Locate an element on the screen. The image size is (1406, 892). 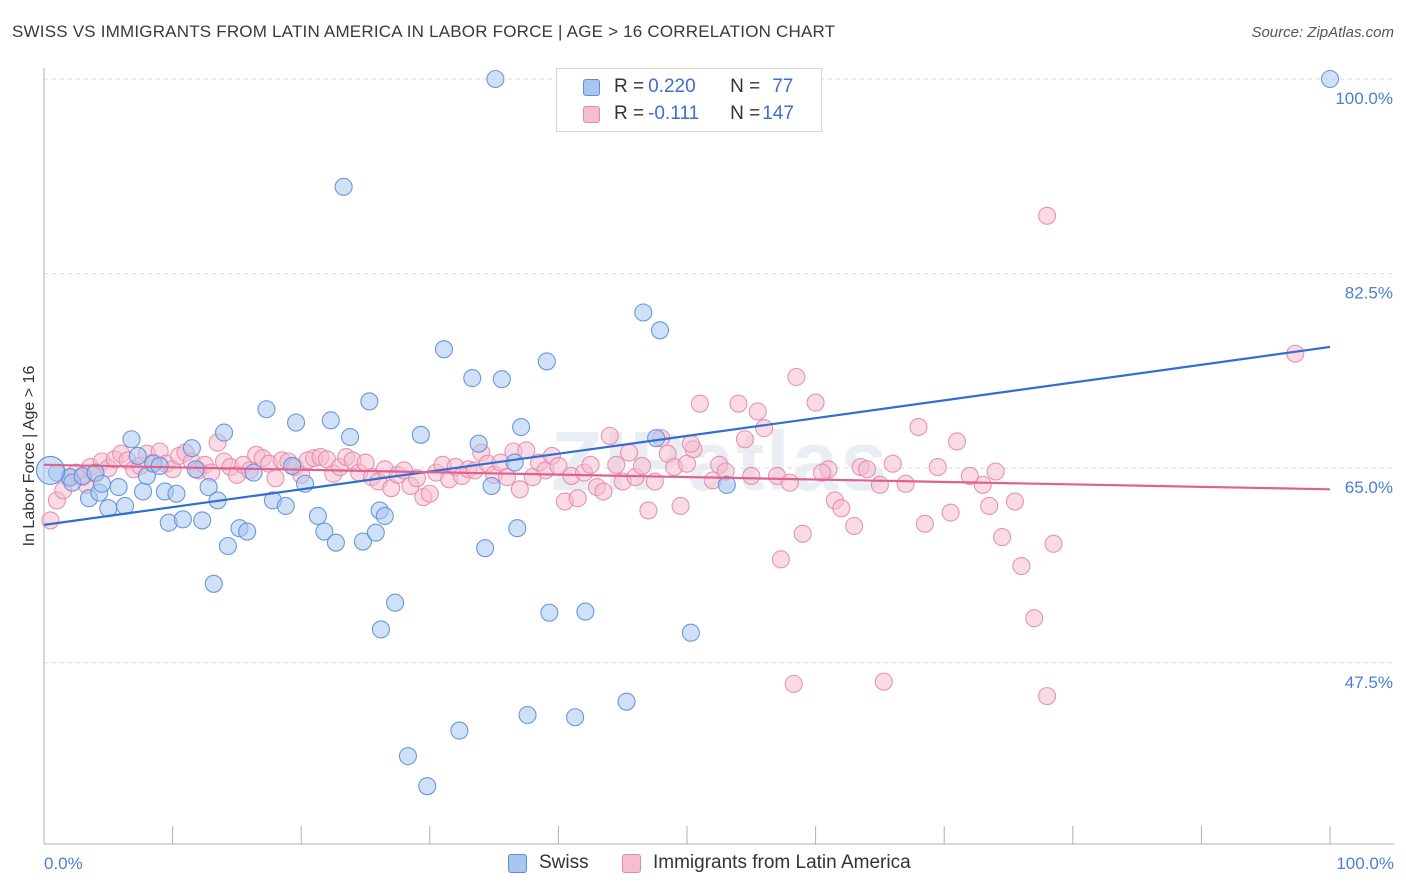
correlation-legend: R = 0.220 N = 77 R = -0.111 N = 147 is located at coordinates (689, 100).